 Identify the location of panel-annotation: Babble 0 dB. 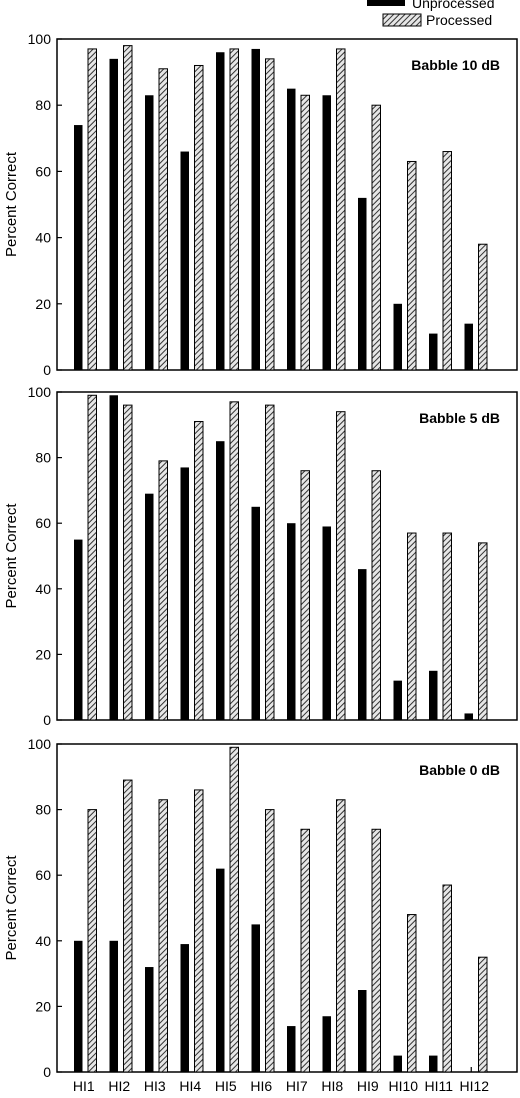
(459, 770).